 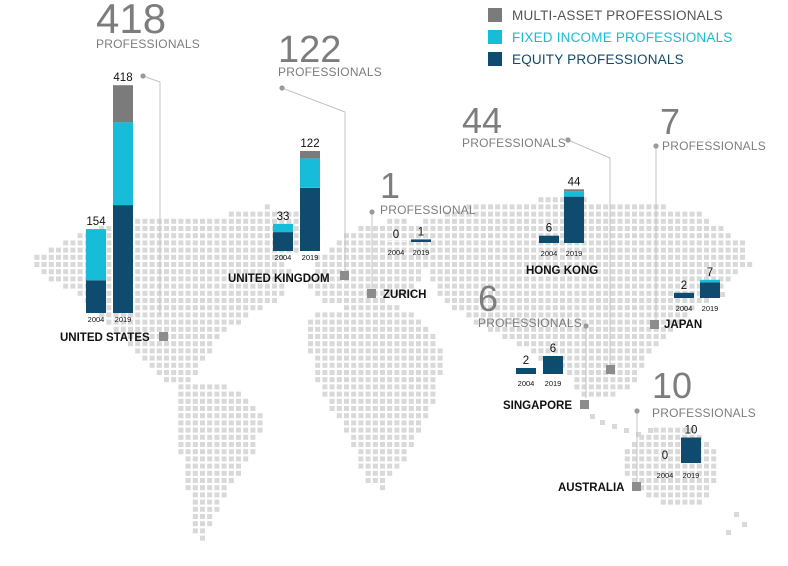 I want to click on total-professionals: 44, so click(x=482, y=120).